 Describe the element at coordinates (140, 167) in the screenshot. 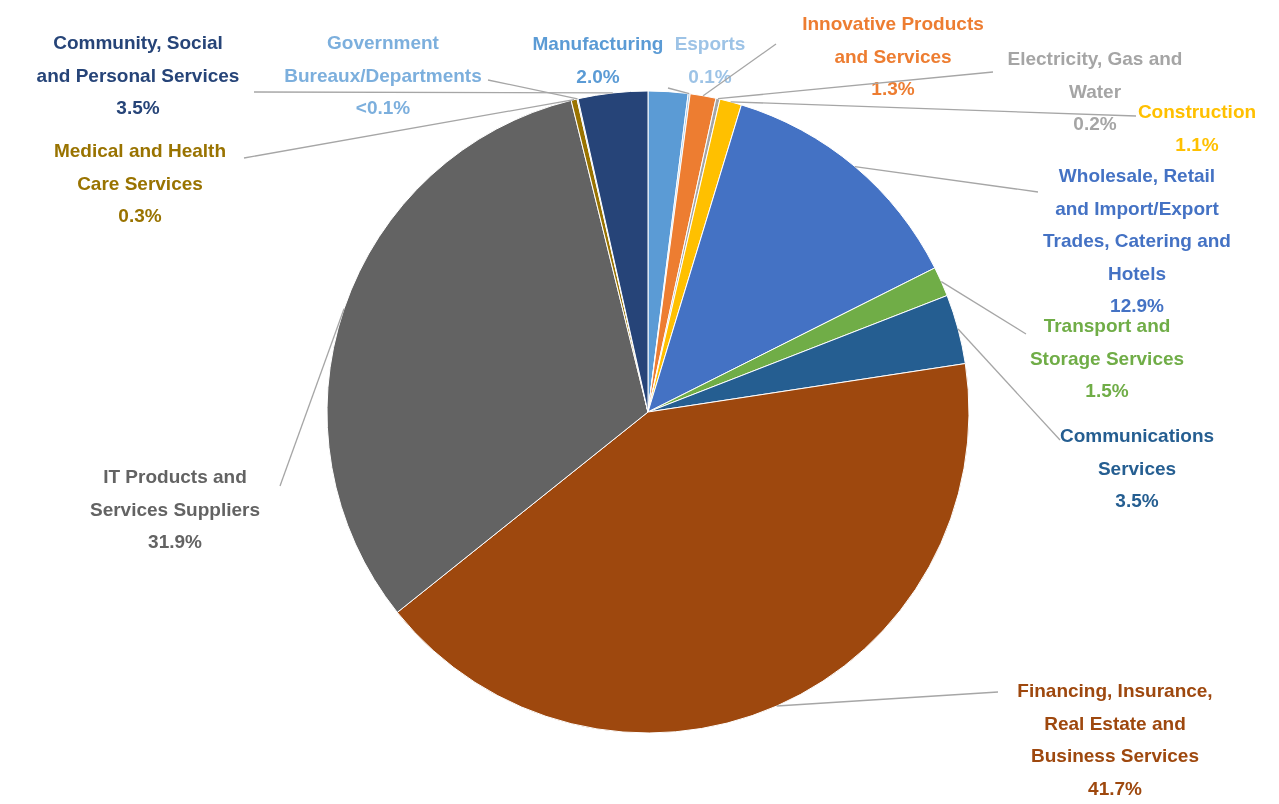

I see `slice-label: Medical and Health Care Services` at that location.